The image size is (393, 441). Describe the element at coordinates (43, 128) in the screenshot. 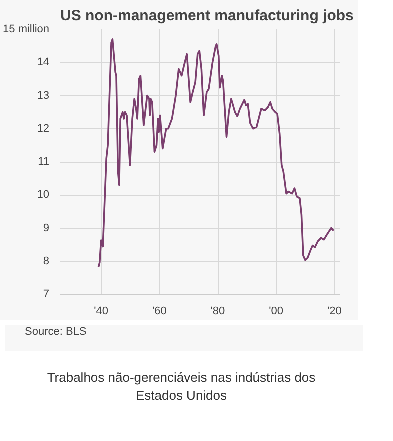

I see `y-tick-label: 12` at that location.